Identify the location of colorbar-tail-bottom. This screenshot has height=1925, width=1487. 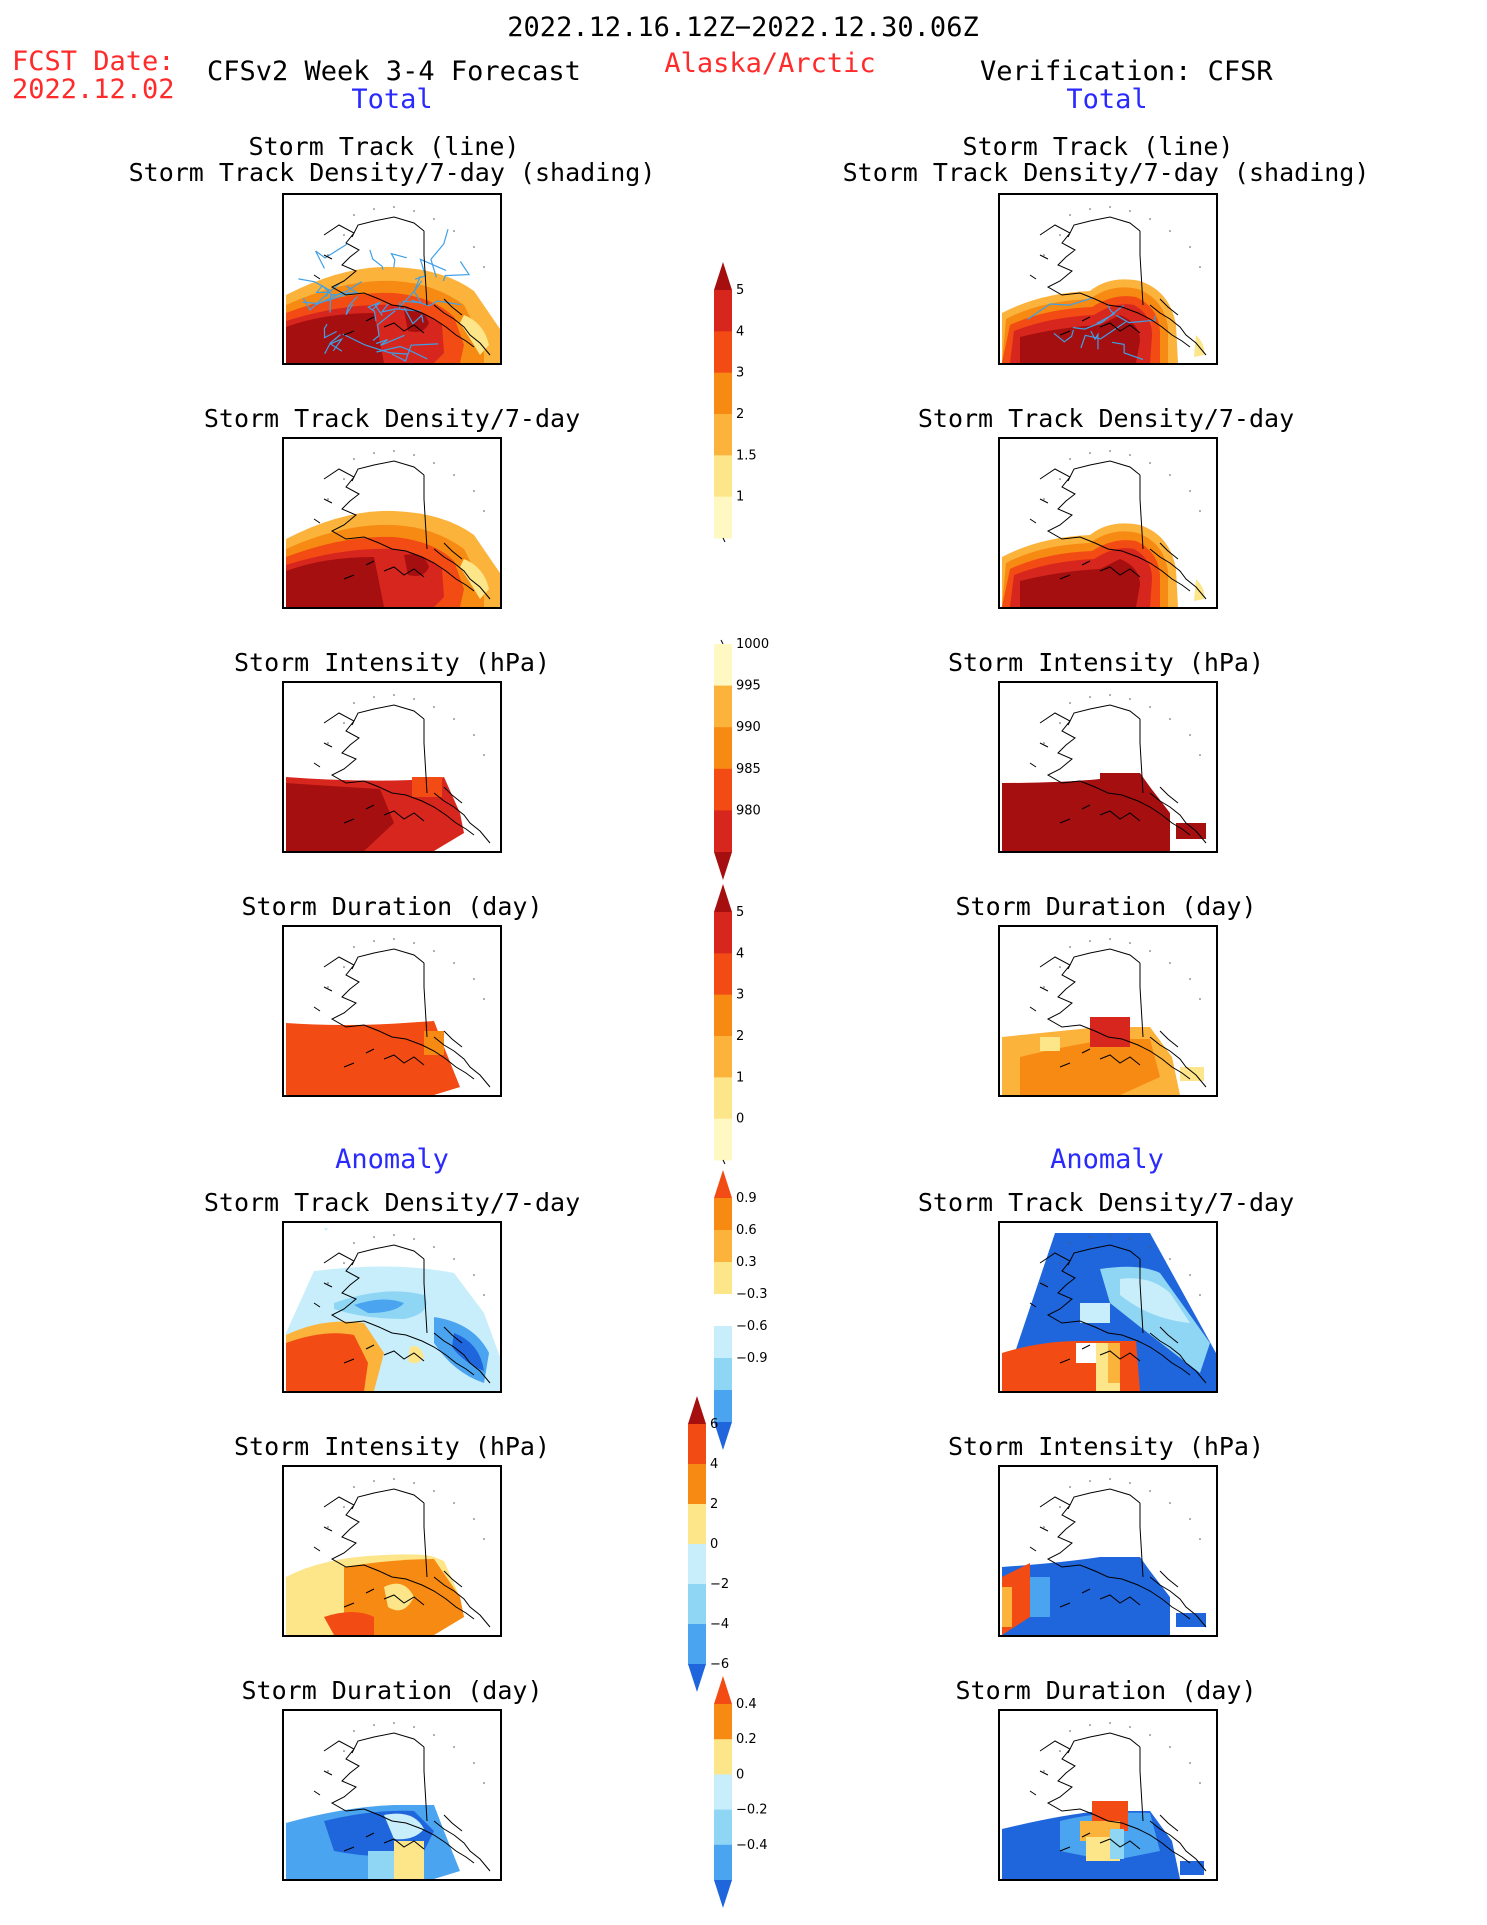
(724, 1162).